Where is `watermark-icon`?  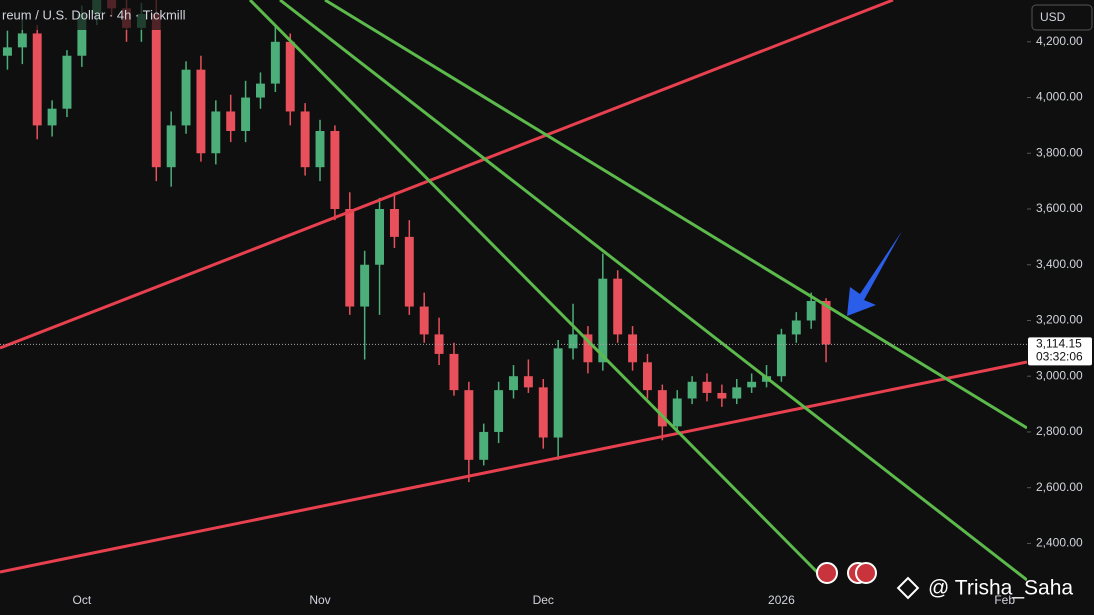 watermark-icon is located at coordinates (908, 588).